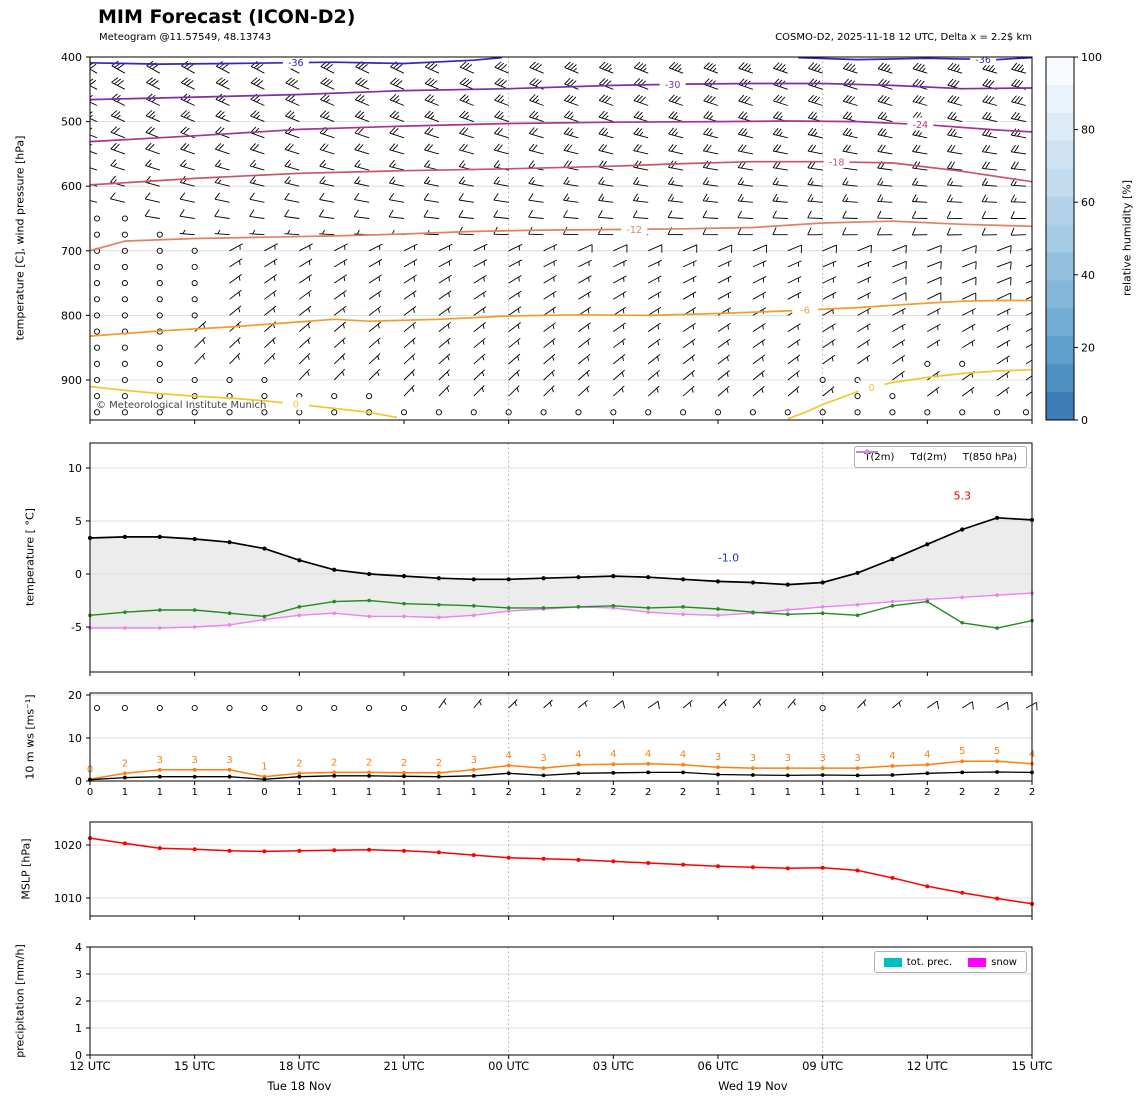  Describe the element at coordinates (561, 770) in the screenshot. I see `series-line-gusts` at that location.